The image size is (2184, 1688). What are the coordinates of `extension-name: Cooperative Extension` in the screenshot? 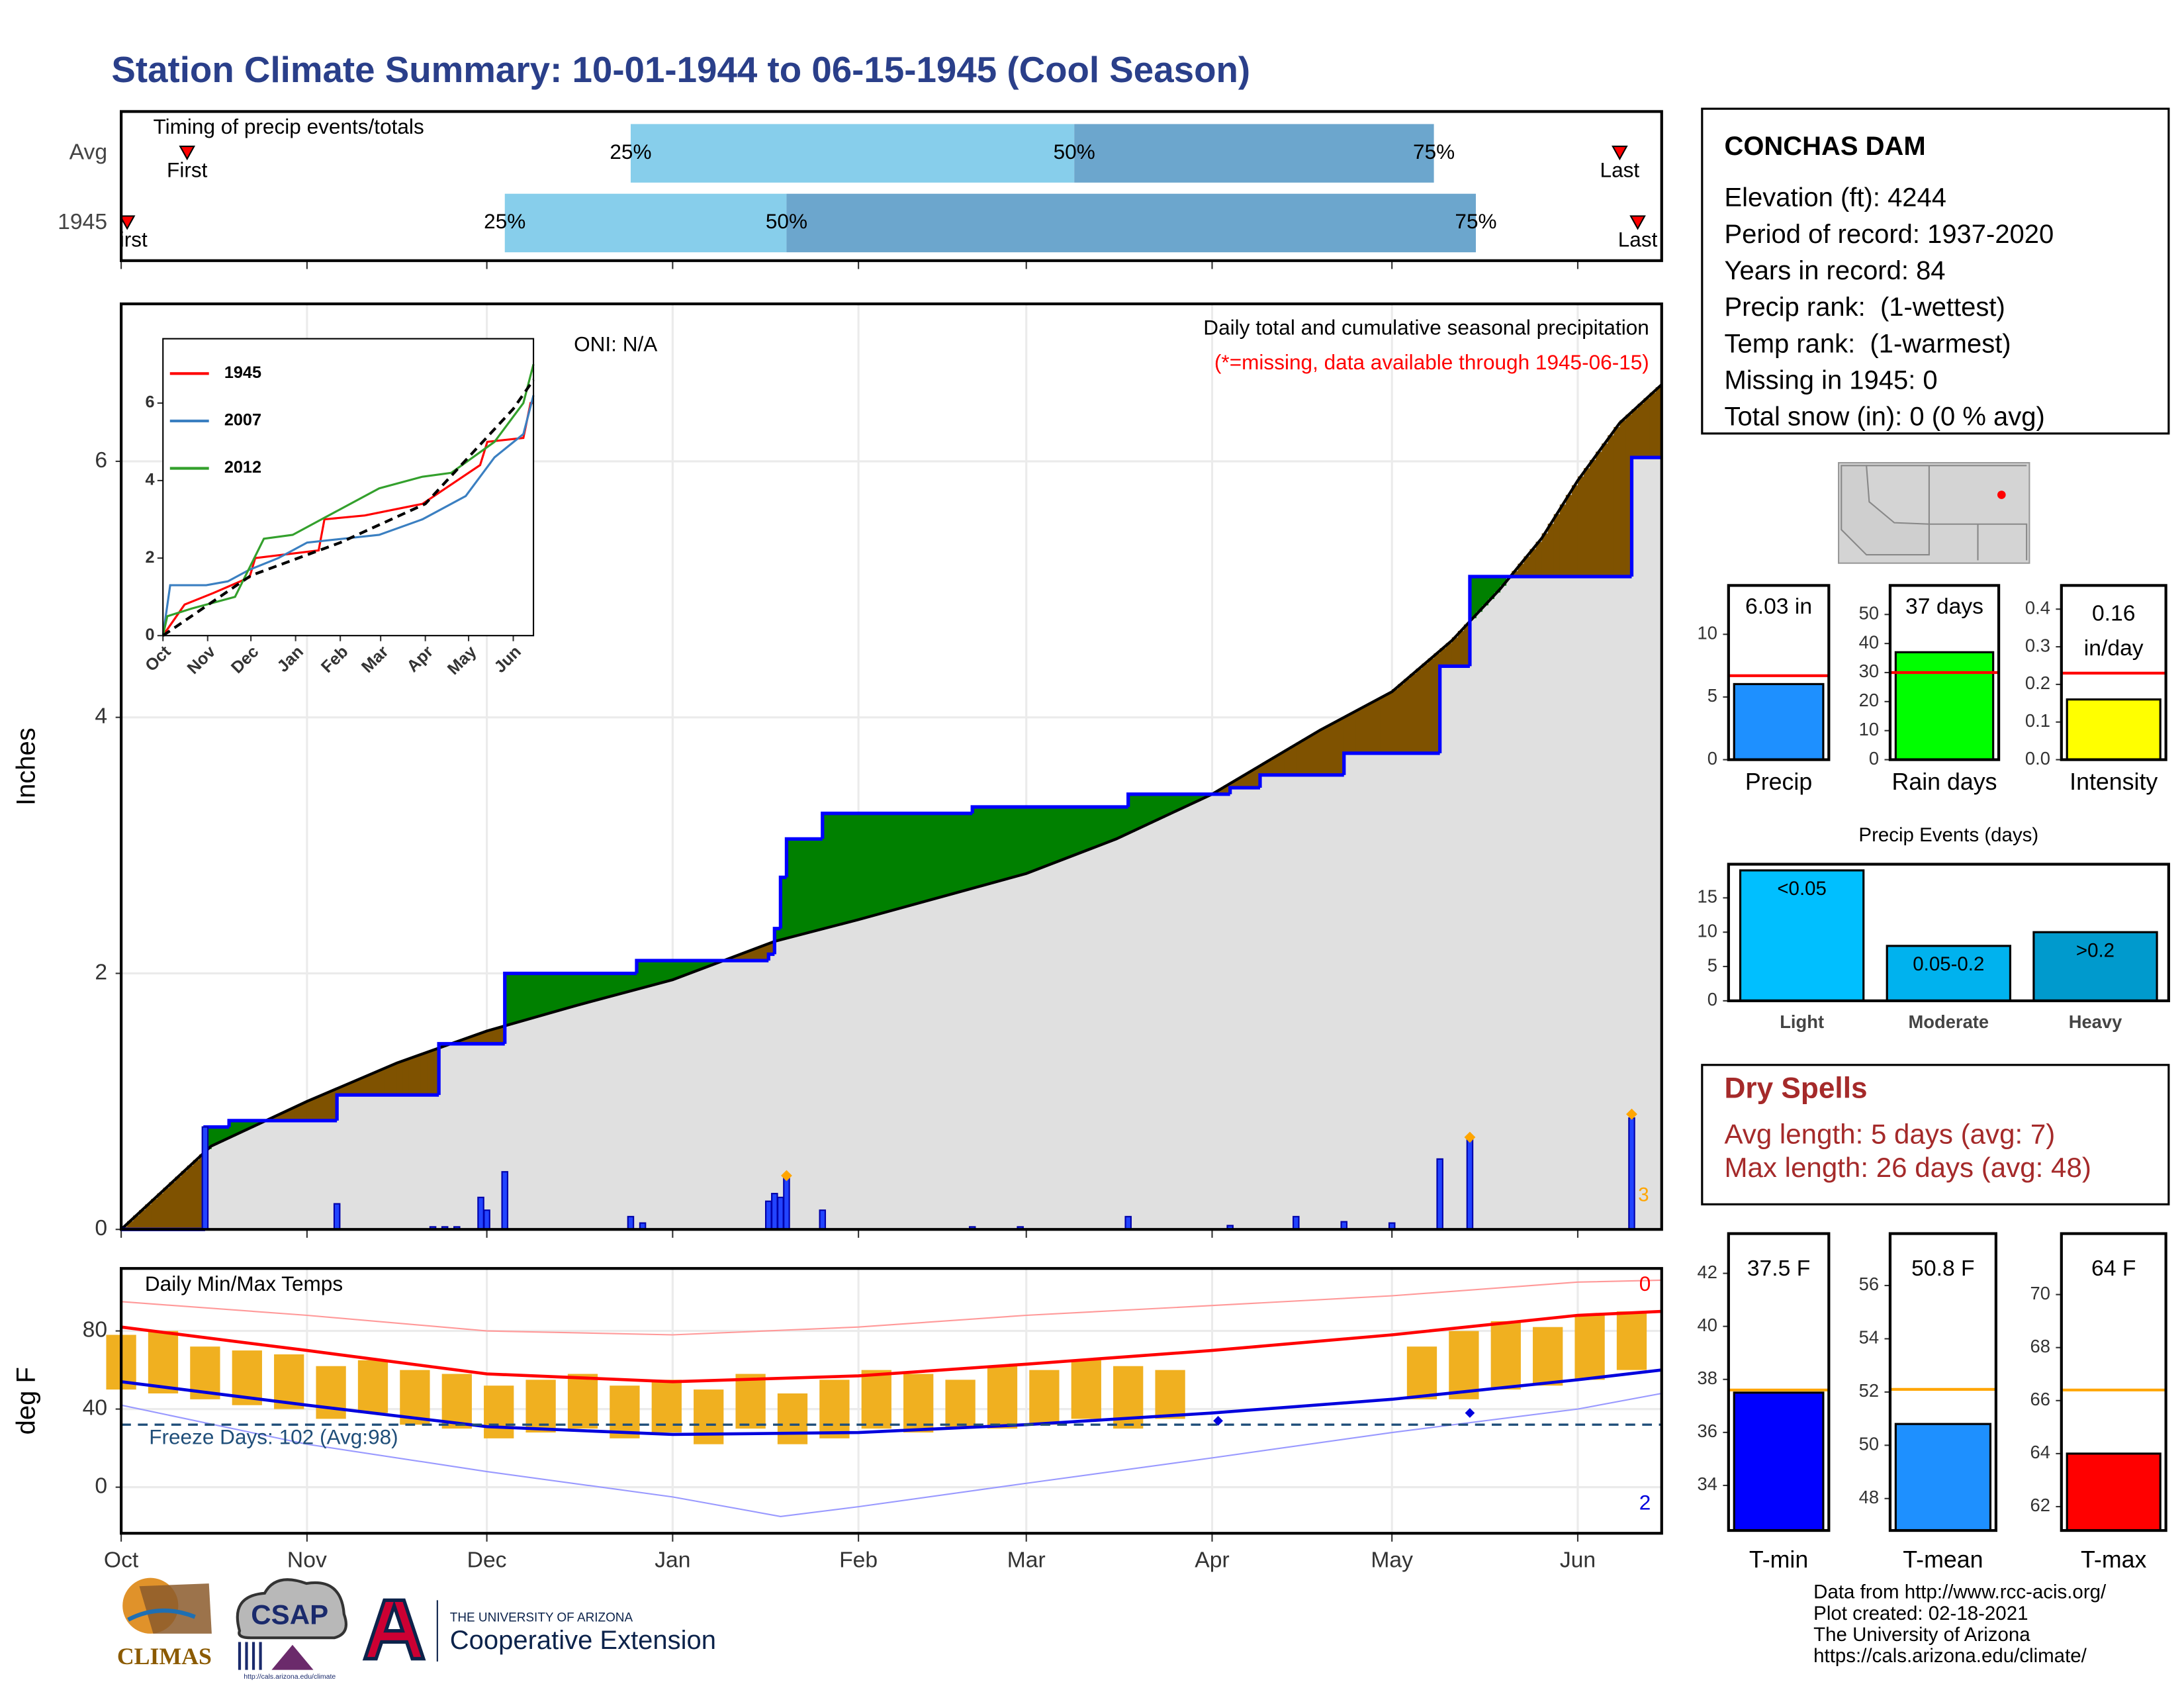 It's located at (583, 1640).